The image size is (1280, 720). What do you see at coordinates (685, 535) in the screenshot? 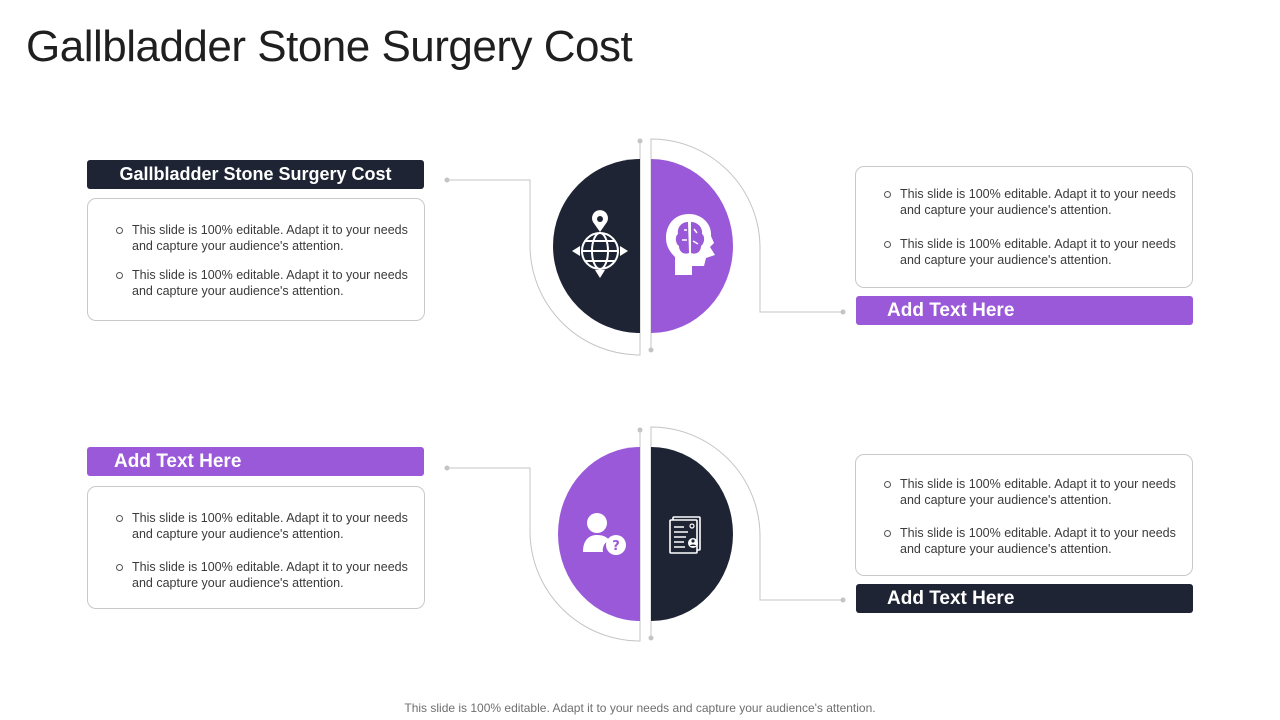
I see `resume-document-icon` at bounding box center [685, 535].